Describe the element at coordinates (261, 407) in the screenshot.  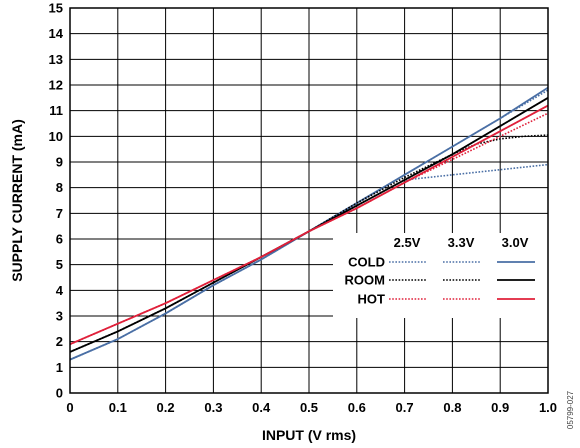
I see `x-tick-label: 0.4` at that location.